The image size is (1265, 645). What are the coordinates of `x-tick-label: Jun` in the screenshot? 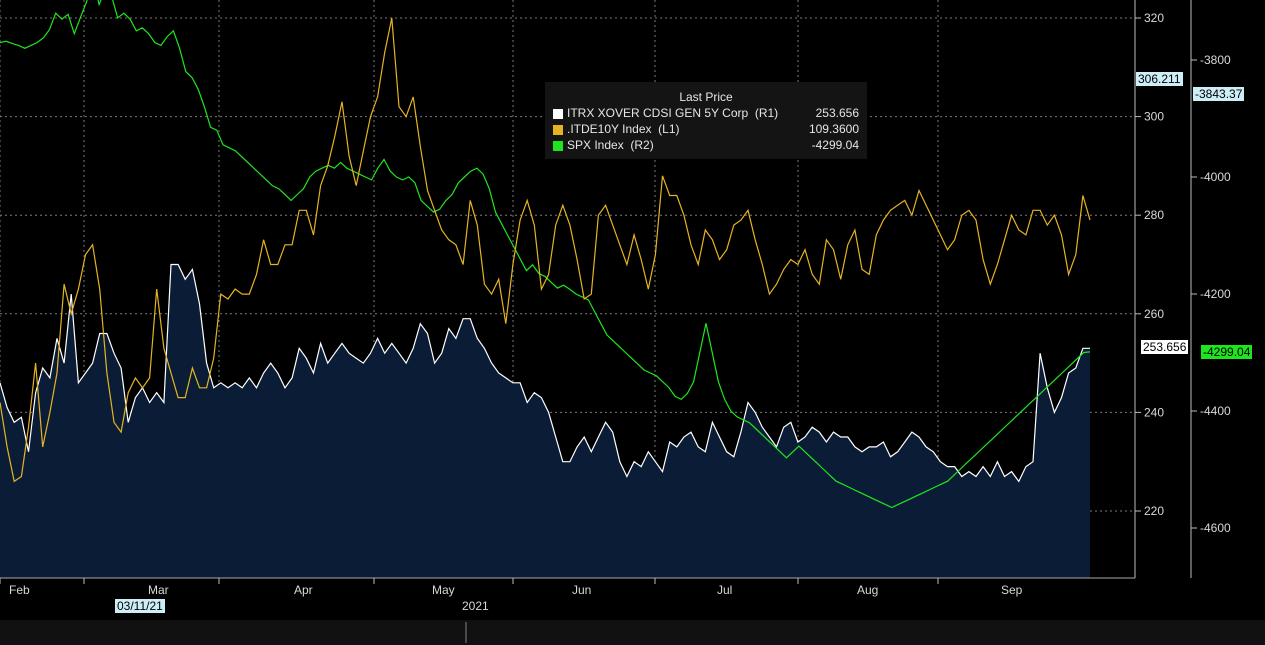 It's located at (581, 590).